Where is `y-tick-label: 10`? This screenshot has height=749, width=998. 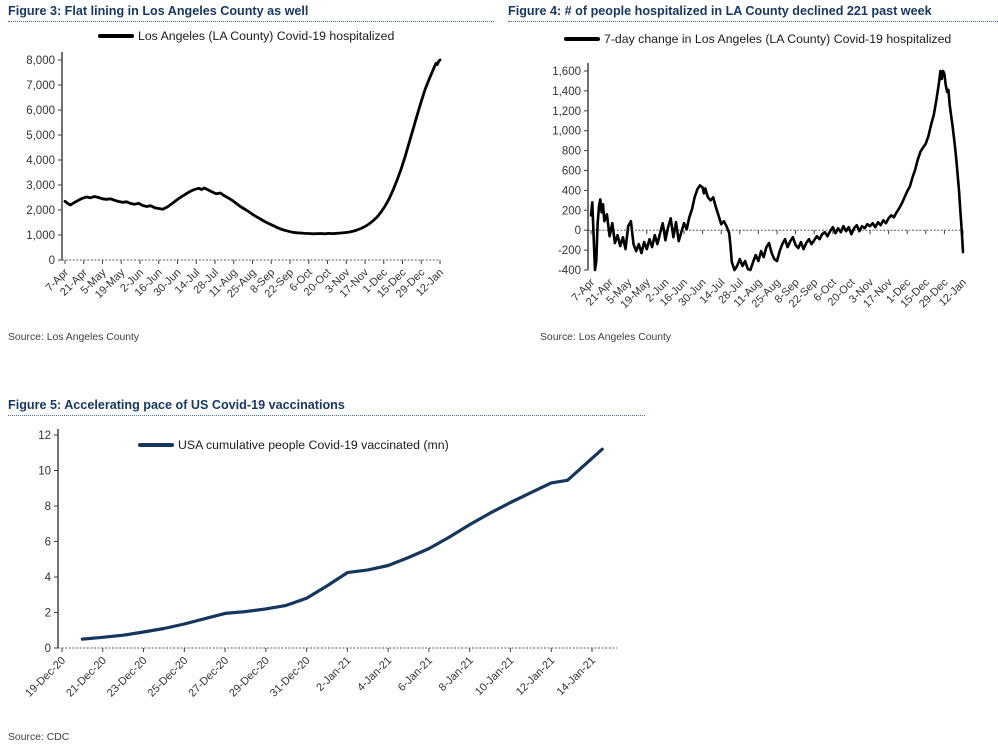 y-tick-label: 10 is located at coordinates (44, 472).